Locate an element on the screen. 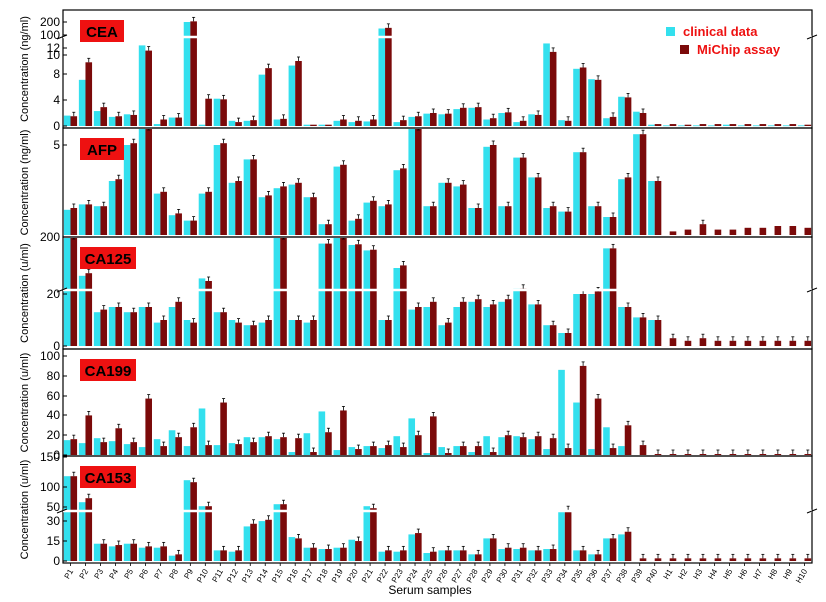 The image size is (826, 602). panel-title-badge is located at coordinates (108, 370).